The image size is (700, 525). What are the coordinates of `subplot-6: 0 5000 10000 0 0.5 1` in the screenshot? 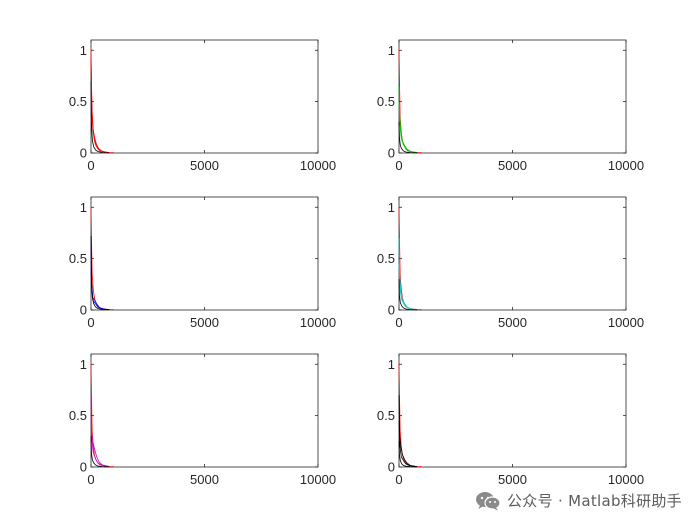 It's located at (510, 420).